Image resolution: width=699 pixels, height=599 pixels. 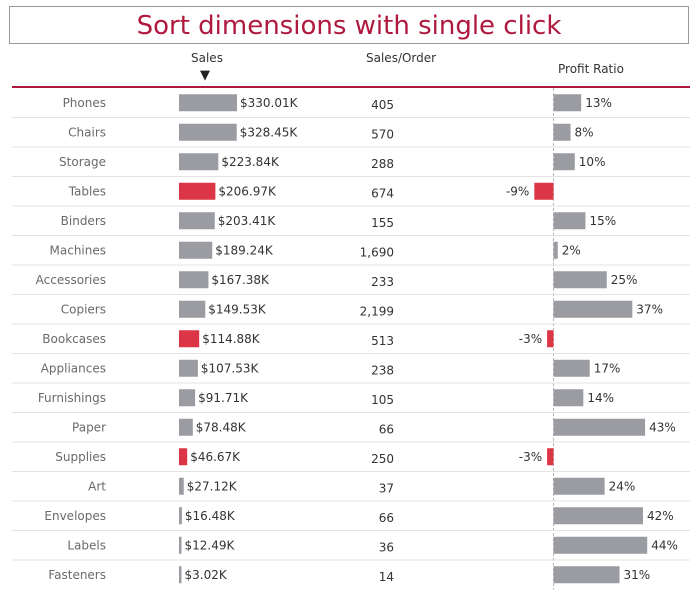 What do you see at coordinates (247, 221) in the screenshot?
I see `sales-value-label: $203.41K` at bounding box center [247, 221].